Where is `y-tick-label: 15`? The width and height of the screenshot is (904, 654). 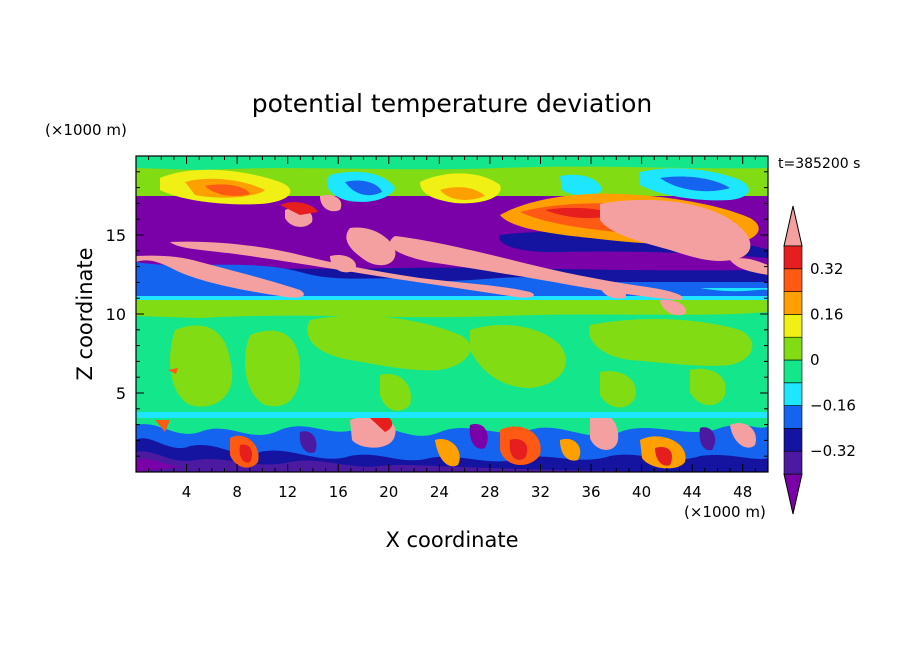
y-tick-label: 15 is located at coordinates (116, 235).